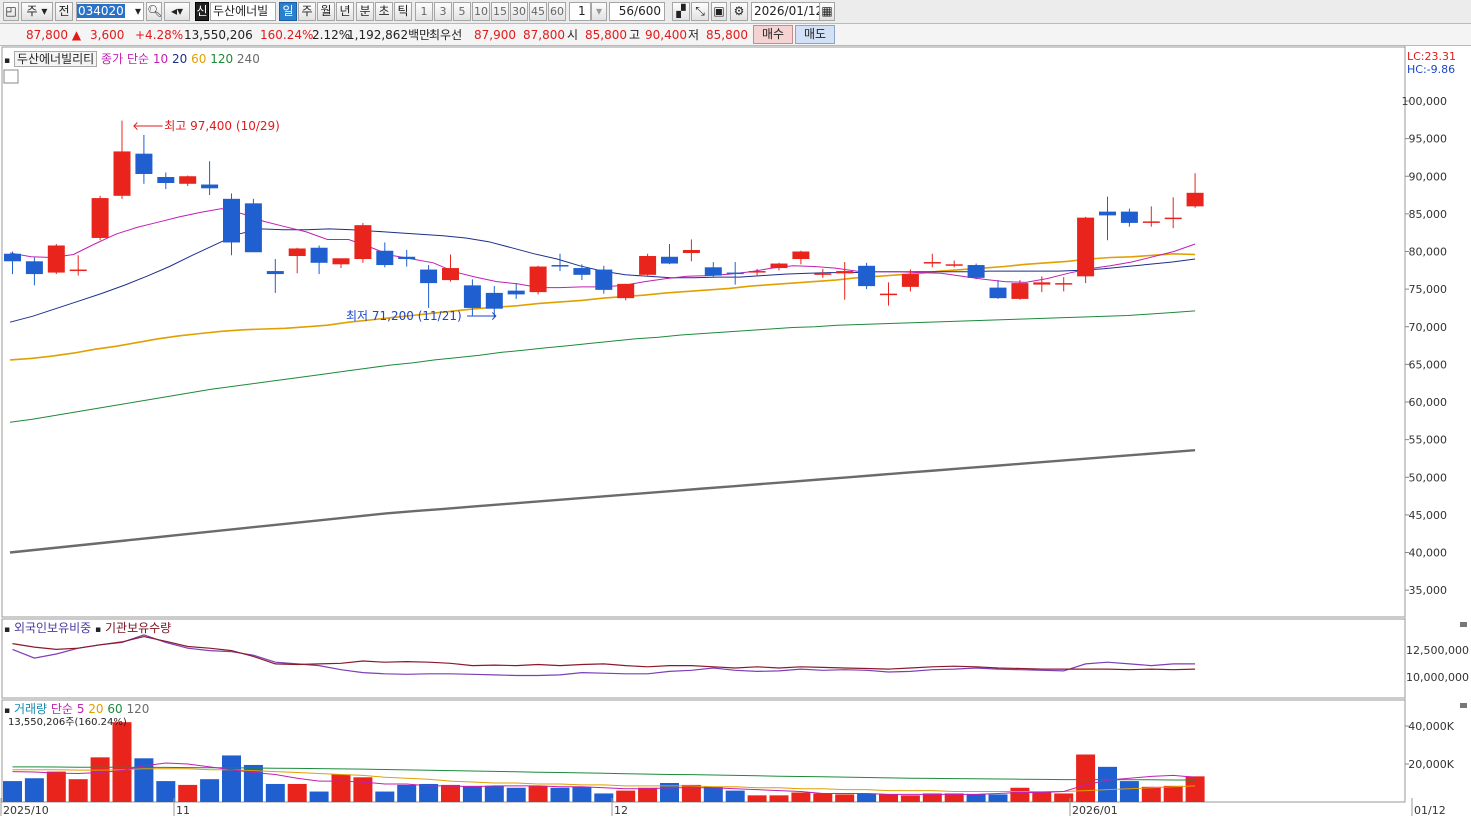  I want to click on save-icon: ▣, so click(719, 11).